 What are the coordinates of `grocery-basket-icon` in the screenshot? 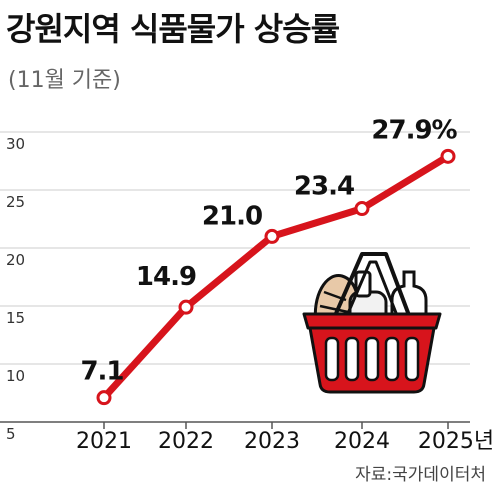 It's located at (372, 323).